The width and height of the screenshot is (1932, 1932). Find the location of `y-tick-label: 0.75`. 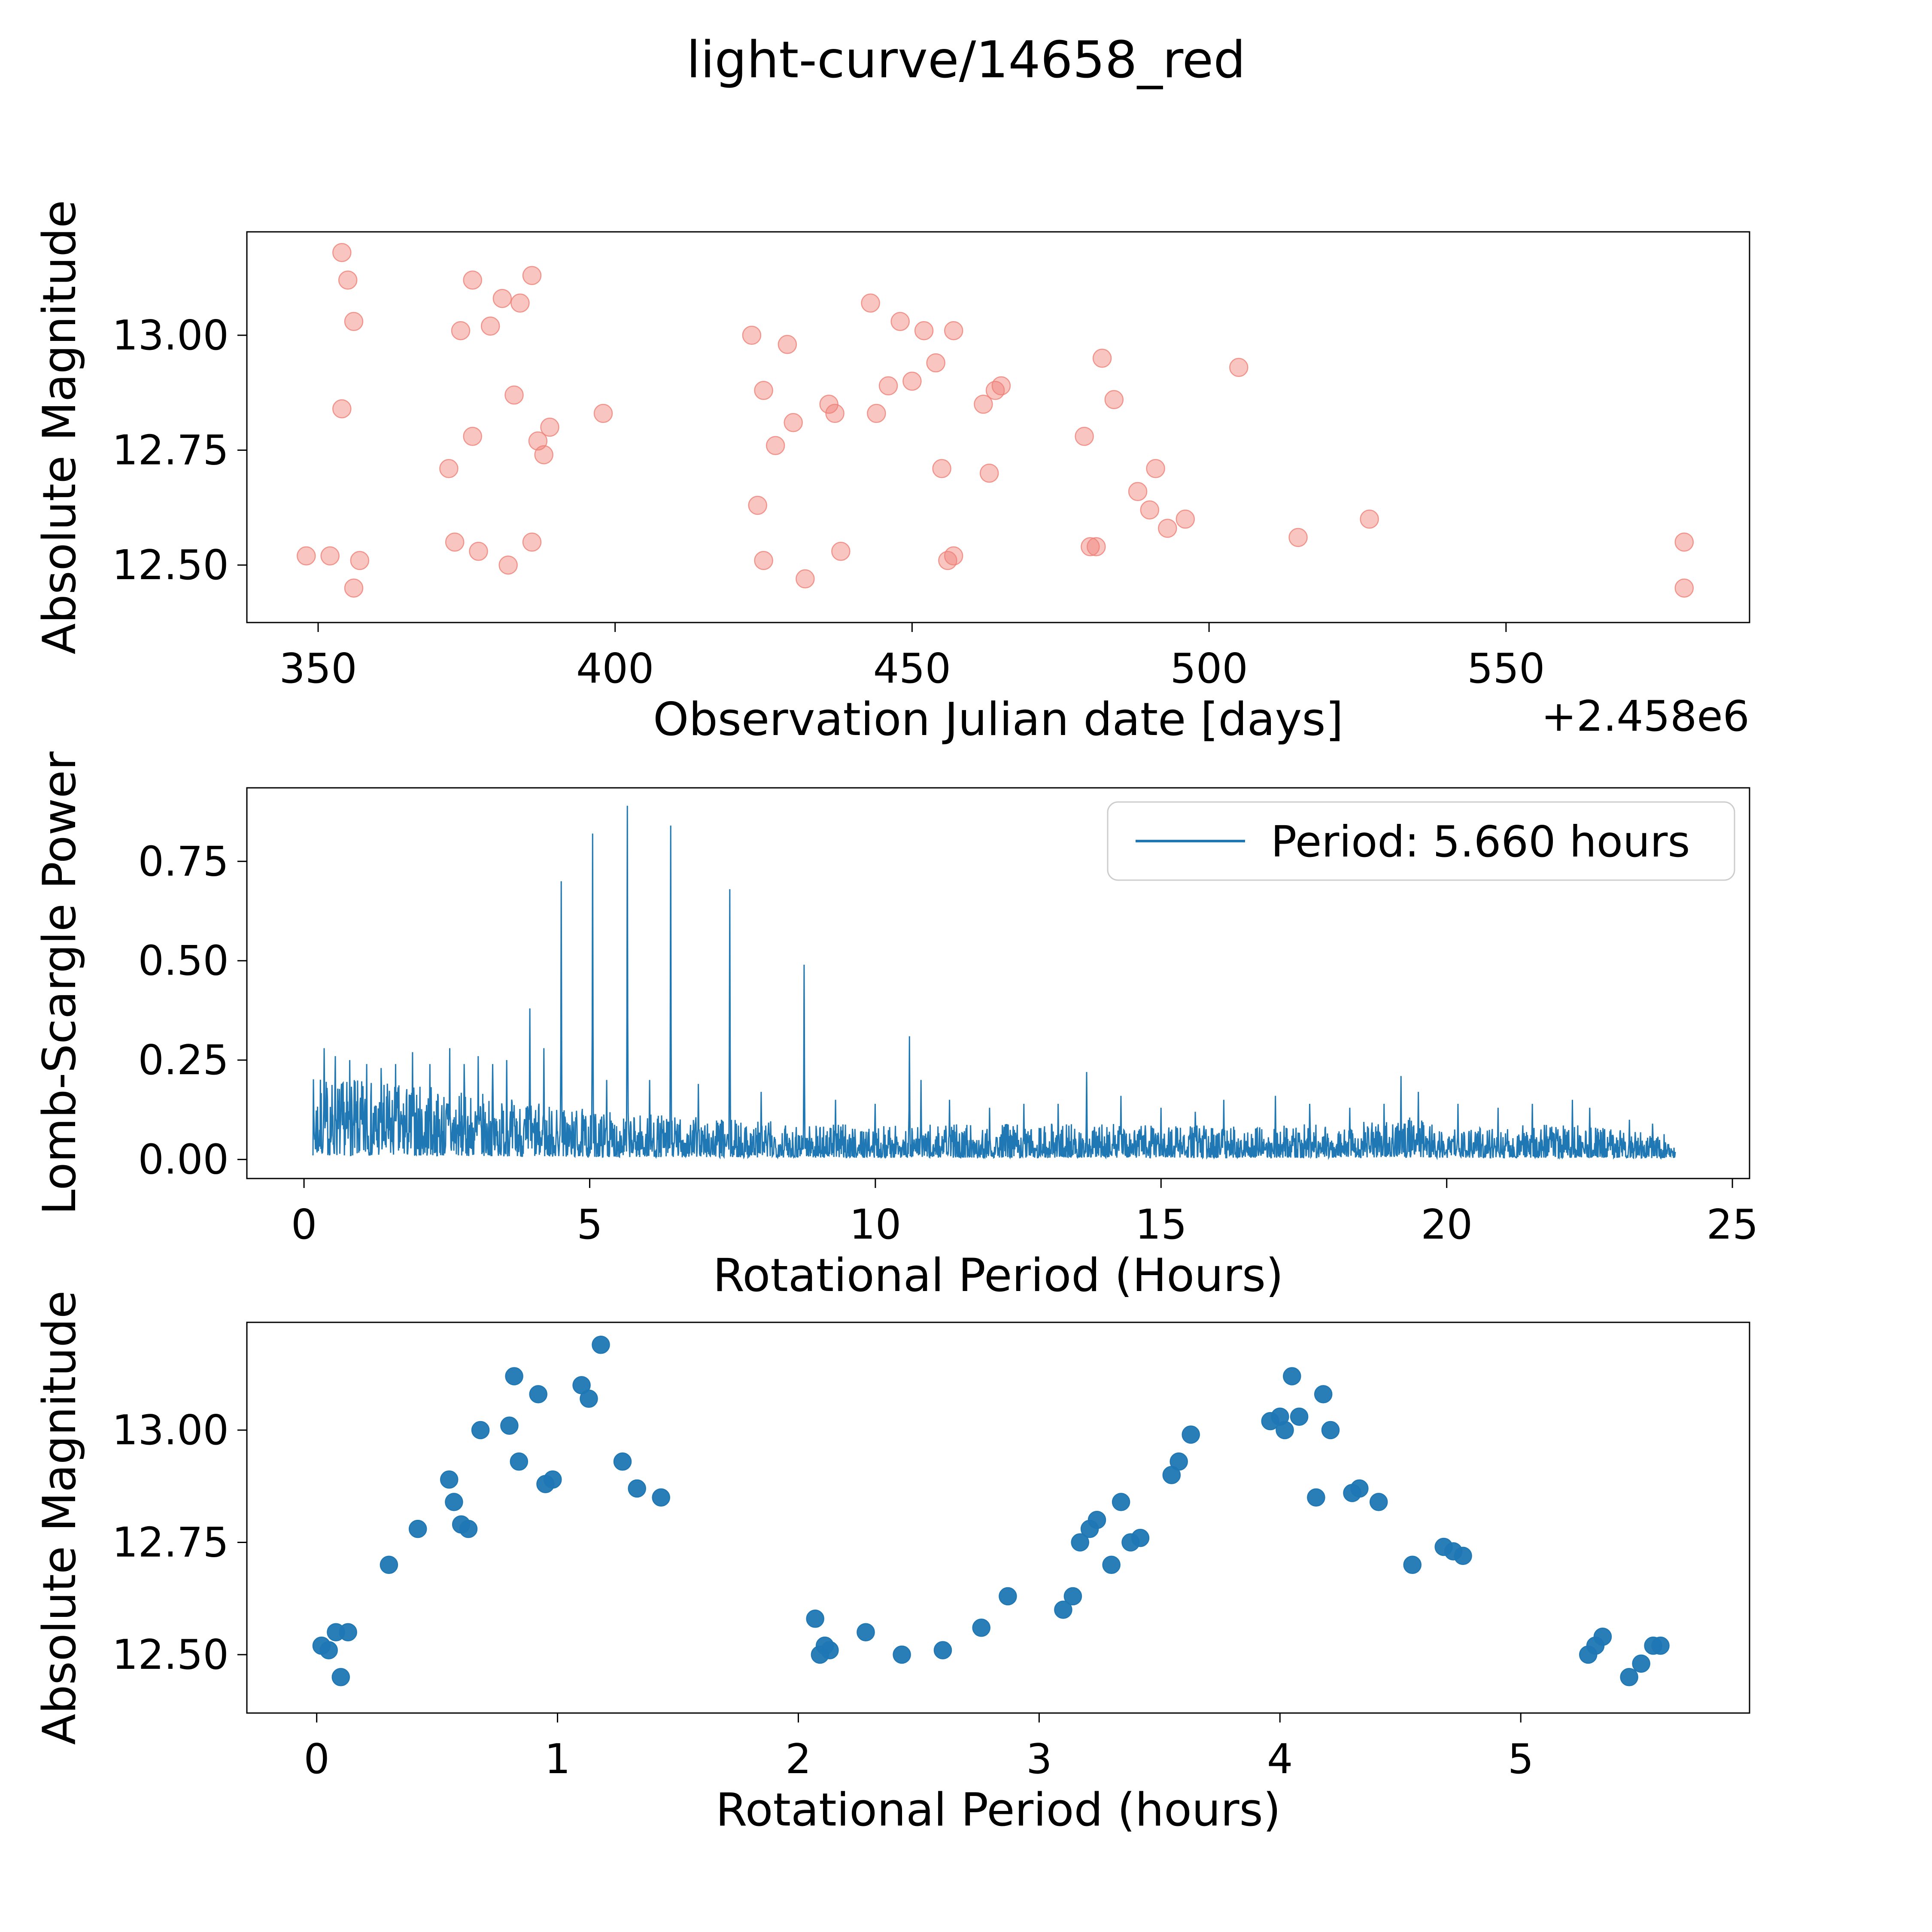

y-tick-label: 0.75 is located at coordinates (183, 861).